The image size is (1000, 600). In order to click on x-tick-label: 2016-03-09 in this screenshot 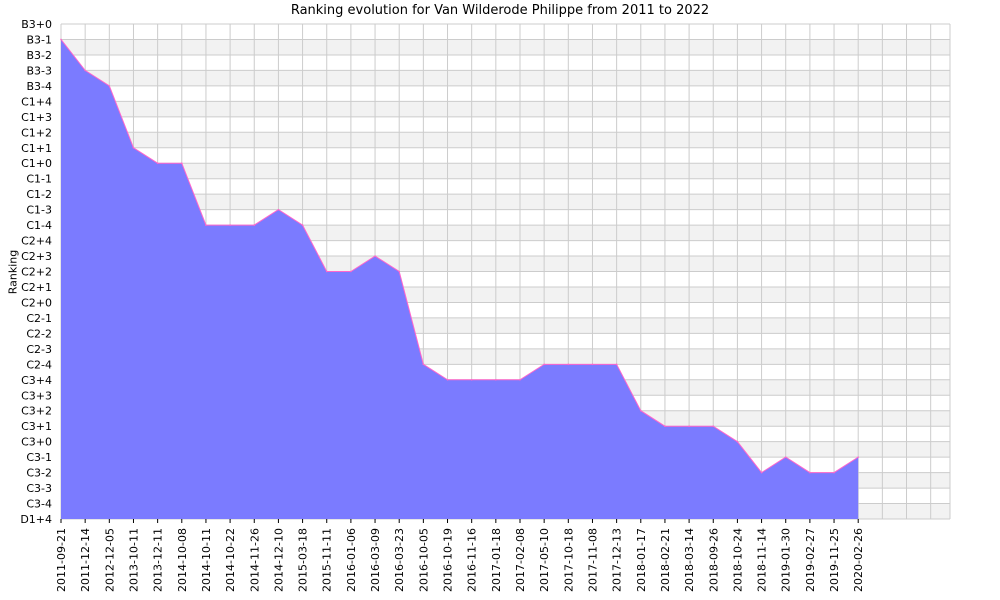, I will do `click(375, 560)`.